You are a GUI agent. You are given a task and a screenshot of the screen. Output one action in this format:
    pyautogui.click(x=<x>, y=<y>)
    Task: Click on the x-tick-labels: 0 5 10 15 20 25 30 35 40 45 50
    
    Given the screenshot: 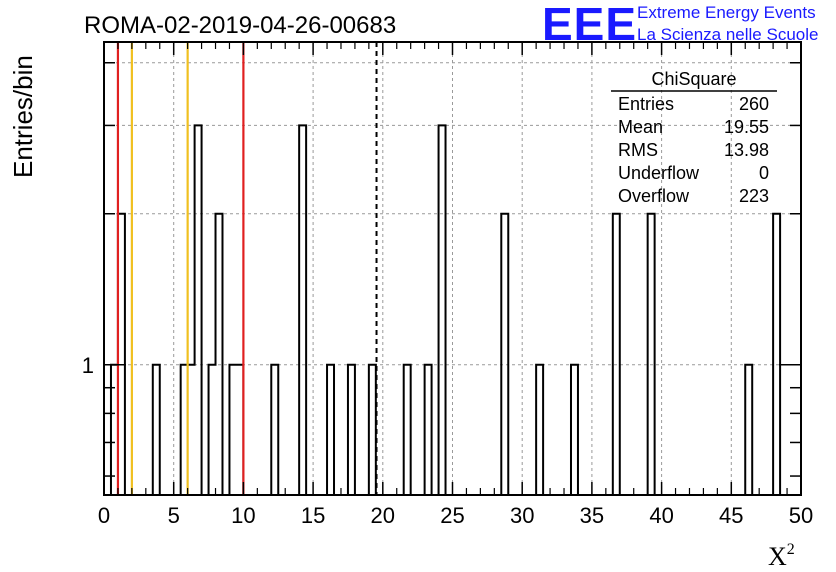 What is the action you would take?
    pyautogui.click(x=455, y=515)
    